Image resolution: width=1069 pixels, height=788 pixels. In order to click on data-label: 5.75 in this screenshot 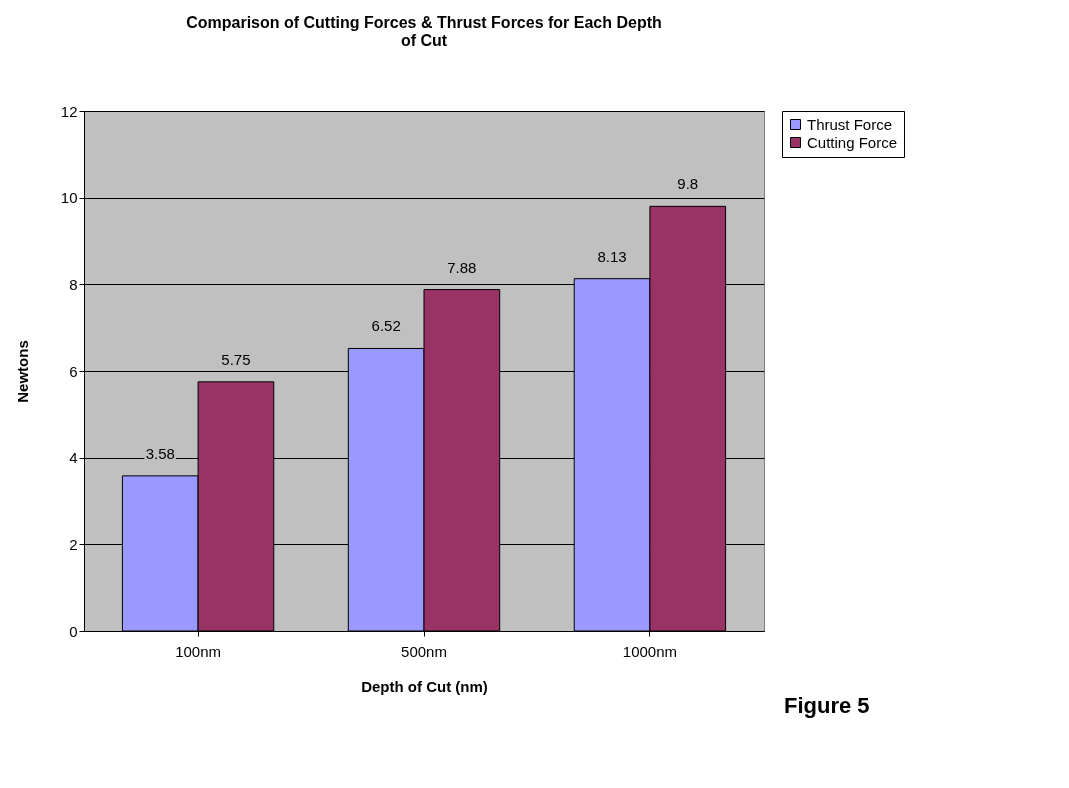, I will do `click(236, 359)`.